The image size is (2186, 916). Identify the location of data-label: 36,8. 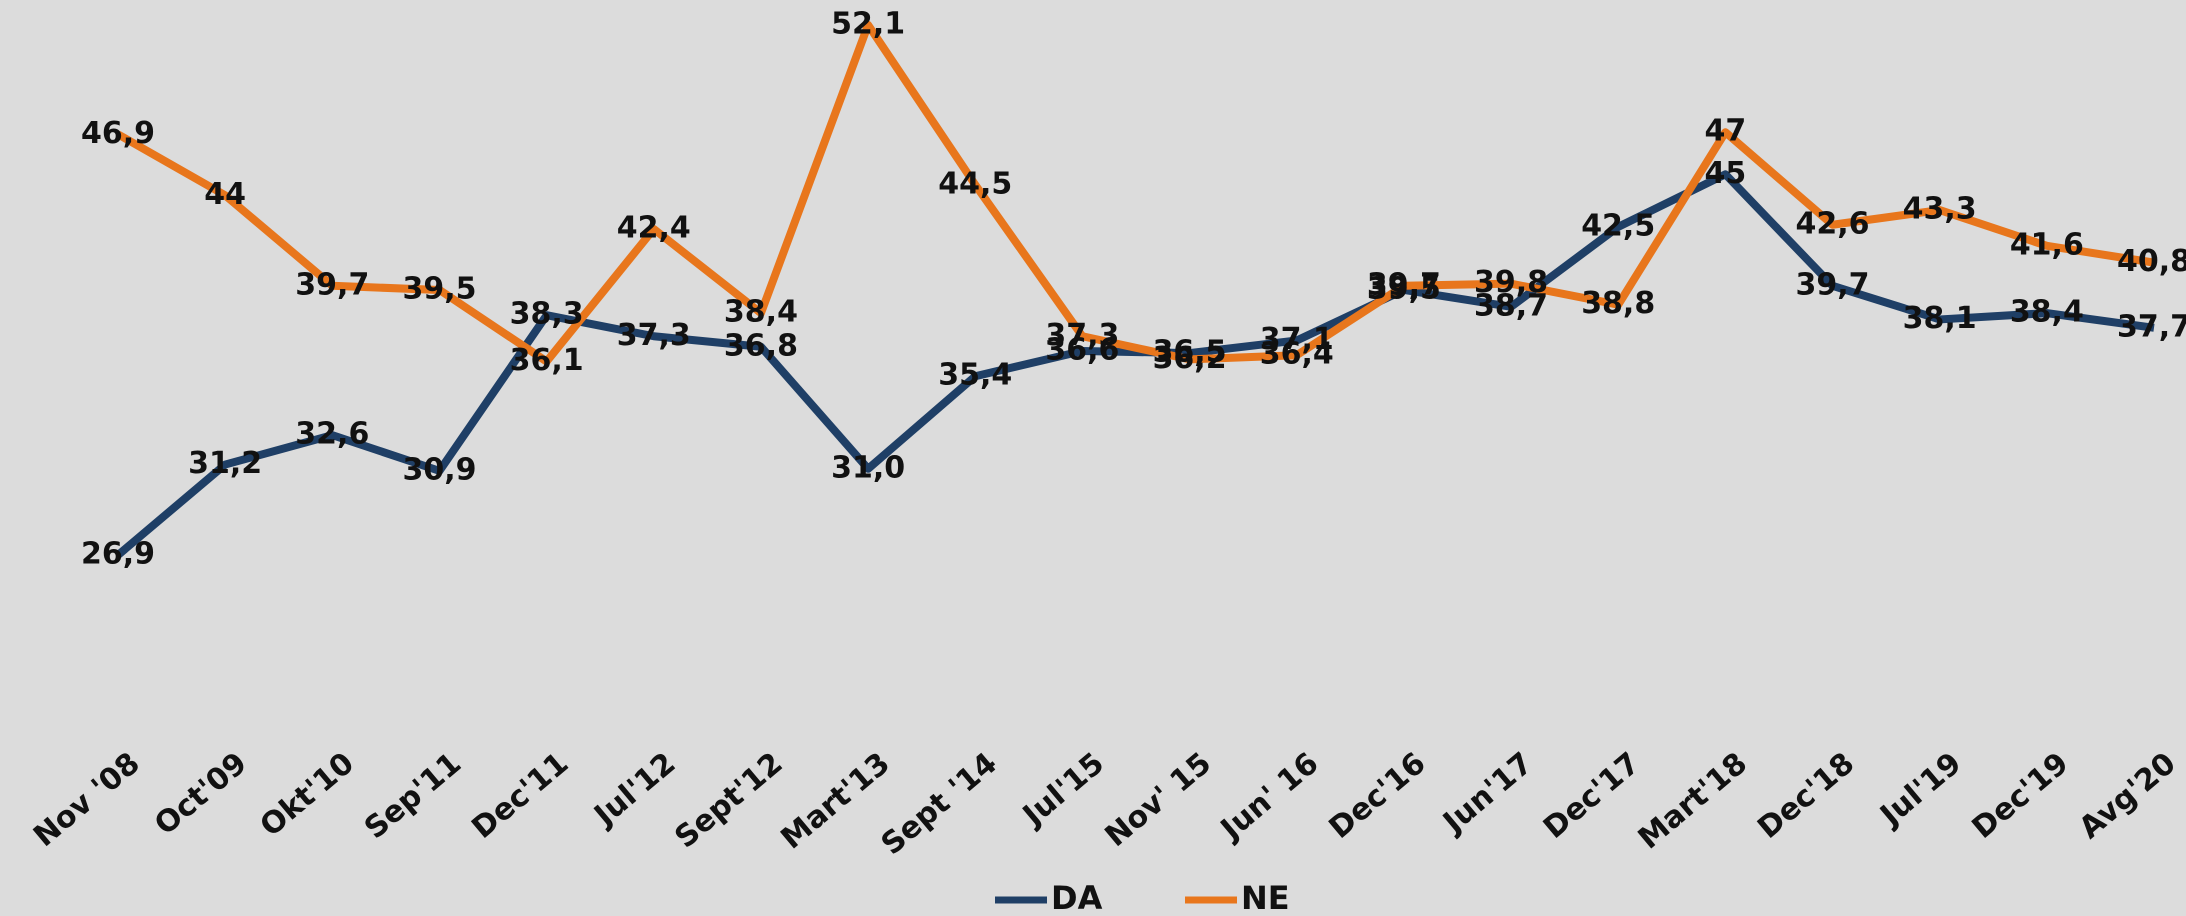
(761, 345).